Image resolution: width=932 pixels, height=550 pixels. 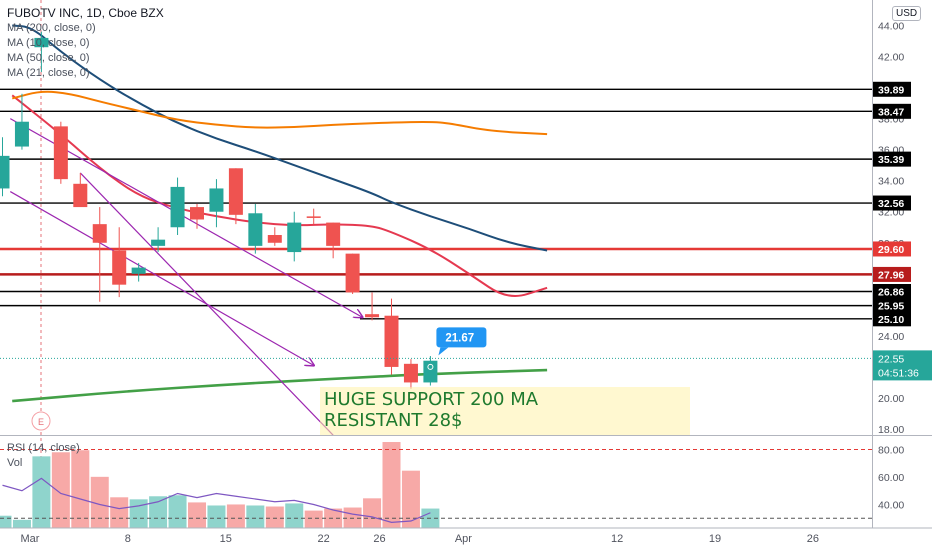 I want to click on price-tick-label: 42.00, so click(x=891, y=58).